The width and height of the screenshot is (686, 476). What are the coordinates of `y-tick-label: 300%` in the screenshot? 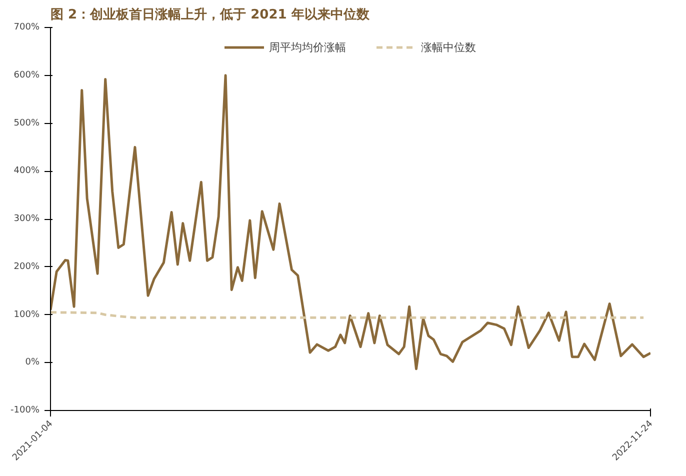 It's located at (27, 219).